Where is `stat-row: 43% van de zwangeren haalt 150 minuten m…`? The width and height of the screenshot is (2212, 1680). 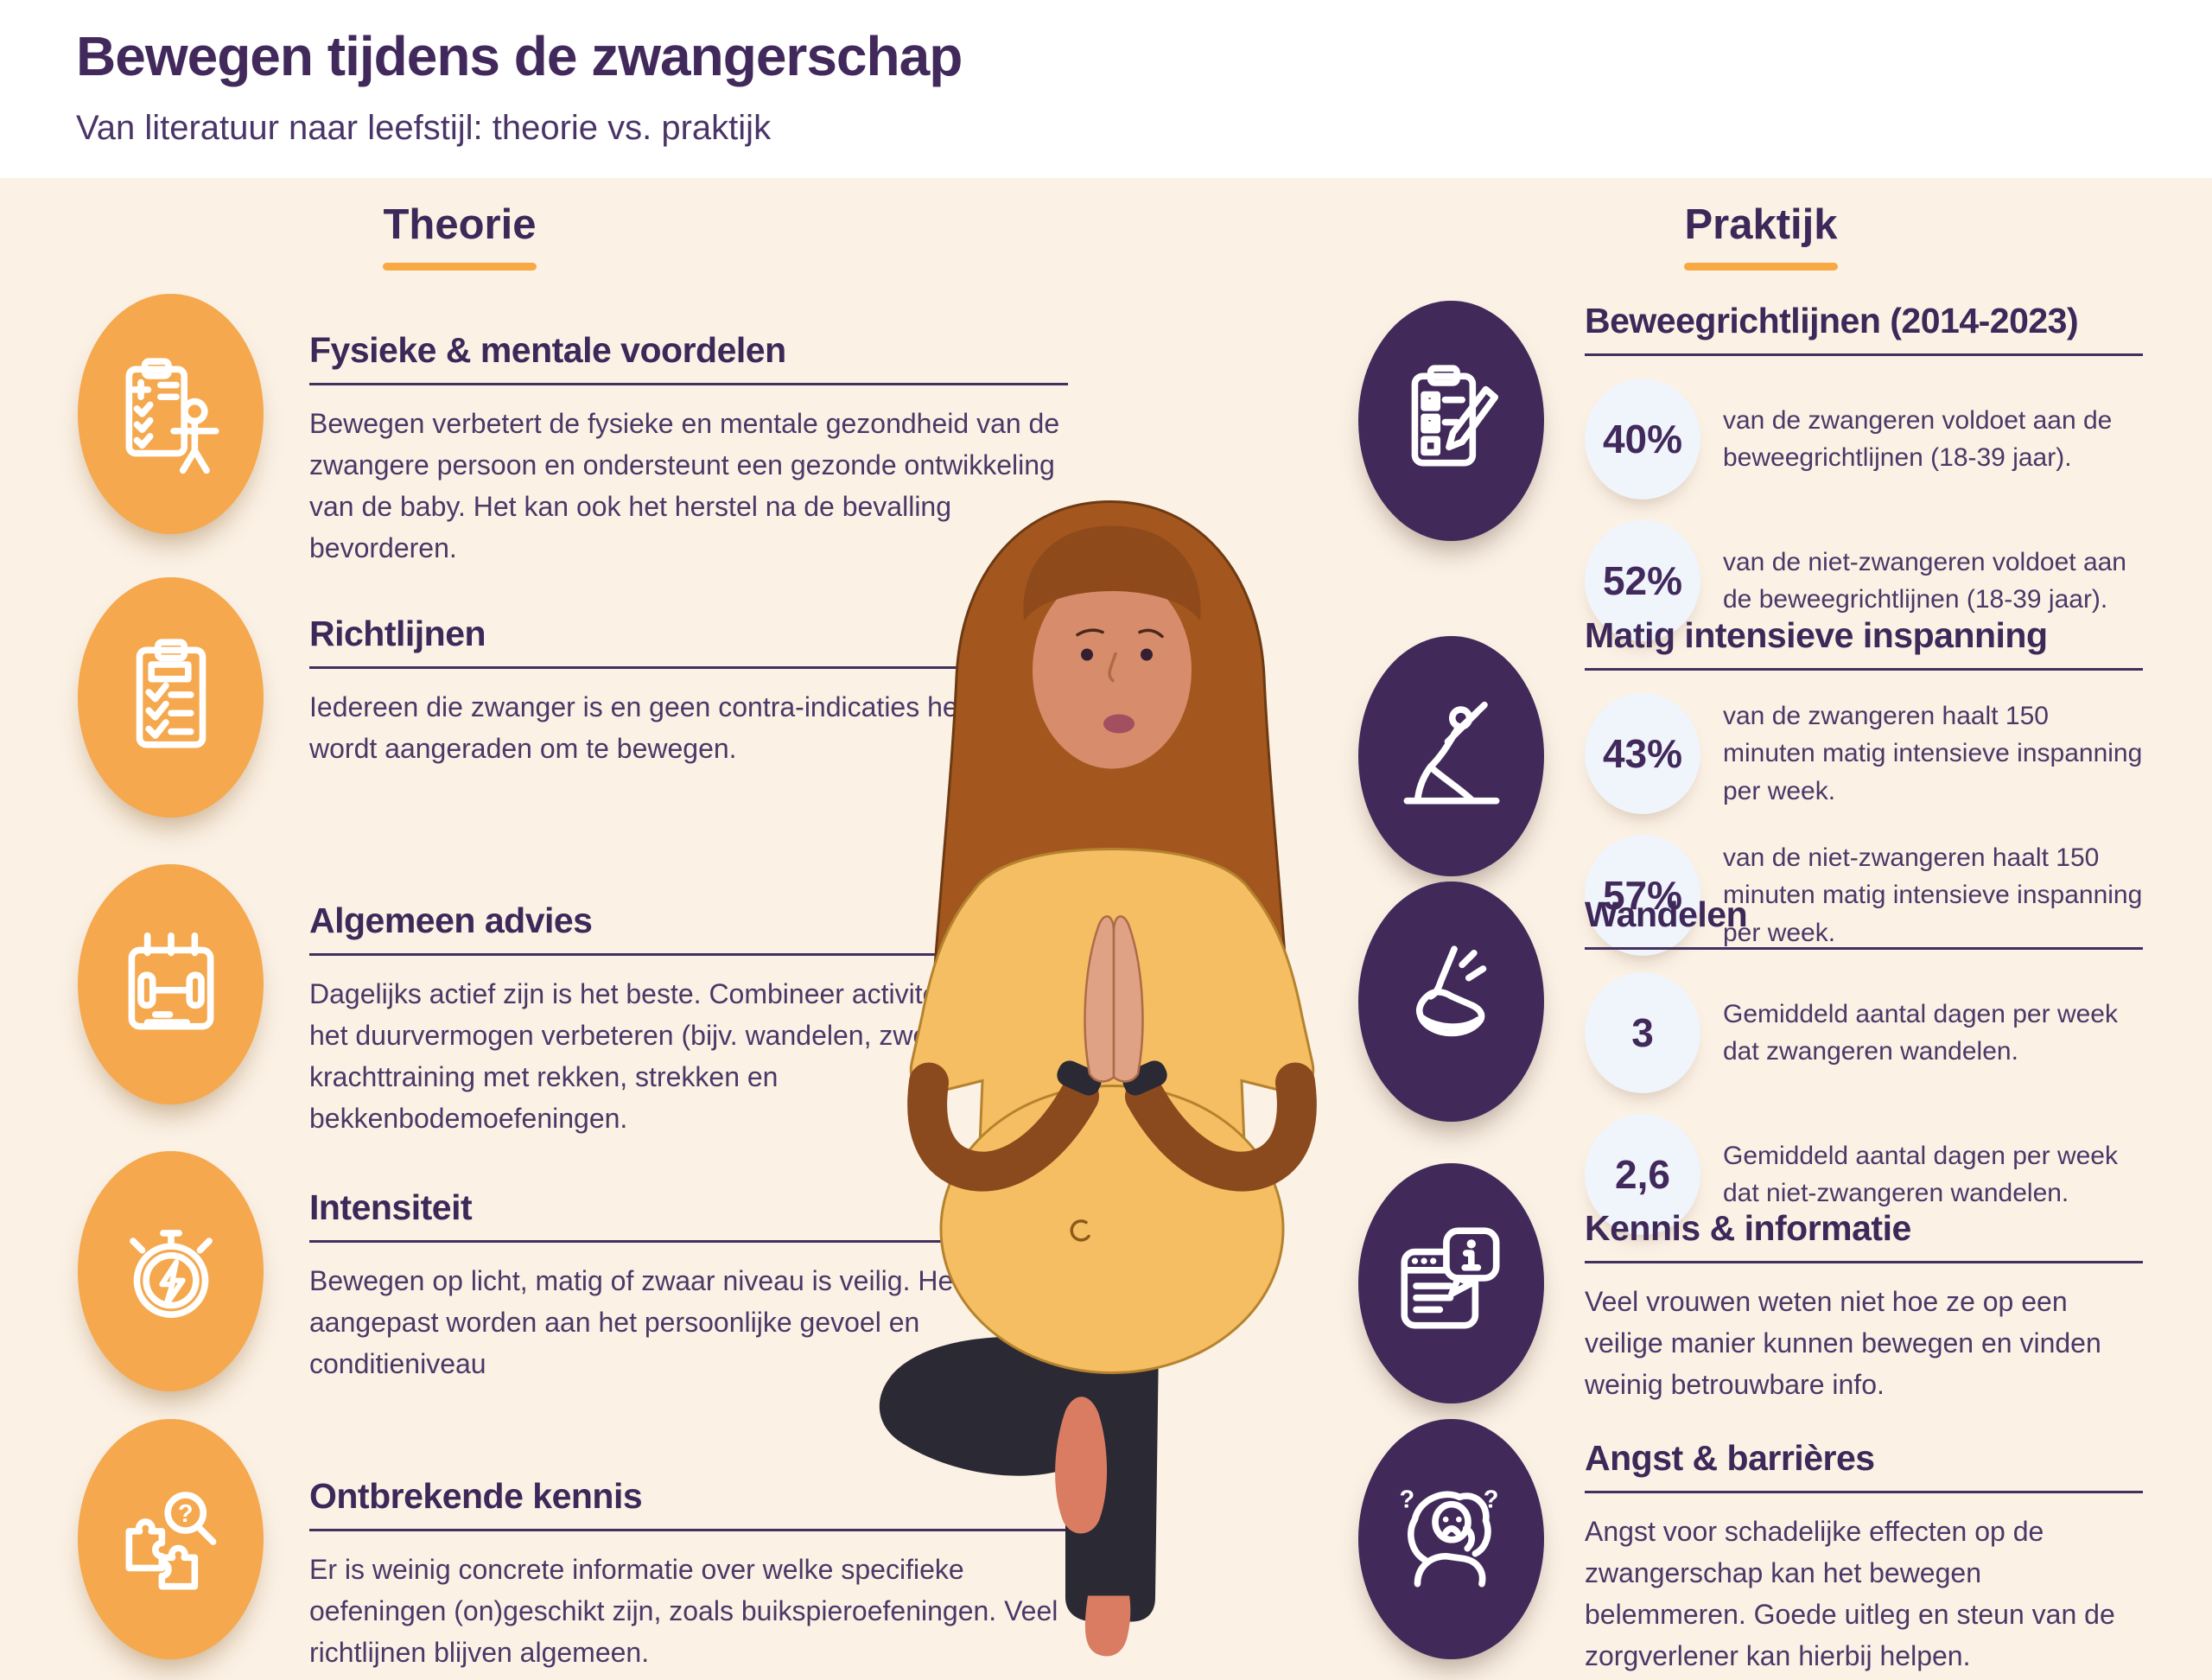 stat-row: 43% van de zwangeren haalt 150 minuten m… is located at coordinates (1864, 753).